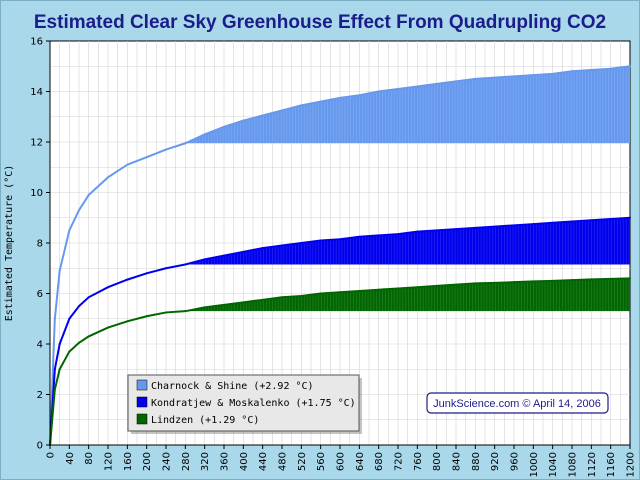 The image size is (640, 480). I want to click on x-tick-label: 640, so click(360, 461).